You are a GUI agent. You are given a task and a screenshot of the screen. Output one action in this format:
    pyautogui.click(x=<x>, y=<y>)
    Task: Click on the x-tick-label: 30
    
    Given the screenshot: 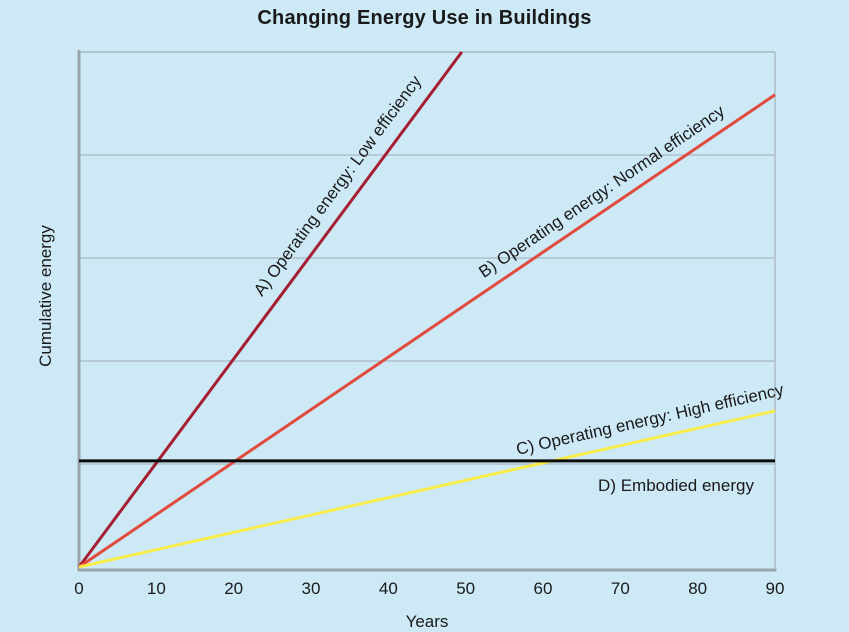 What is the action you would take?
    pyautogui.click(x=311, y=588)
    